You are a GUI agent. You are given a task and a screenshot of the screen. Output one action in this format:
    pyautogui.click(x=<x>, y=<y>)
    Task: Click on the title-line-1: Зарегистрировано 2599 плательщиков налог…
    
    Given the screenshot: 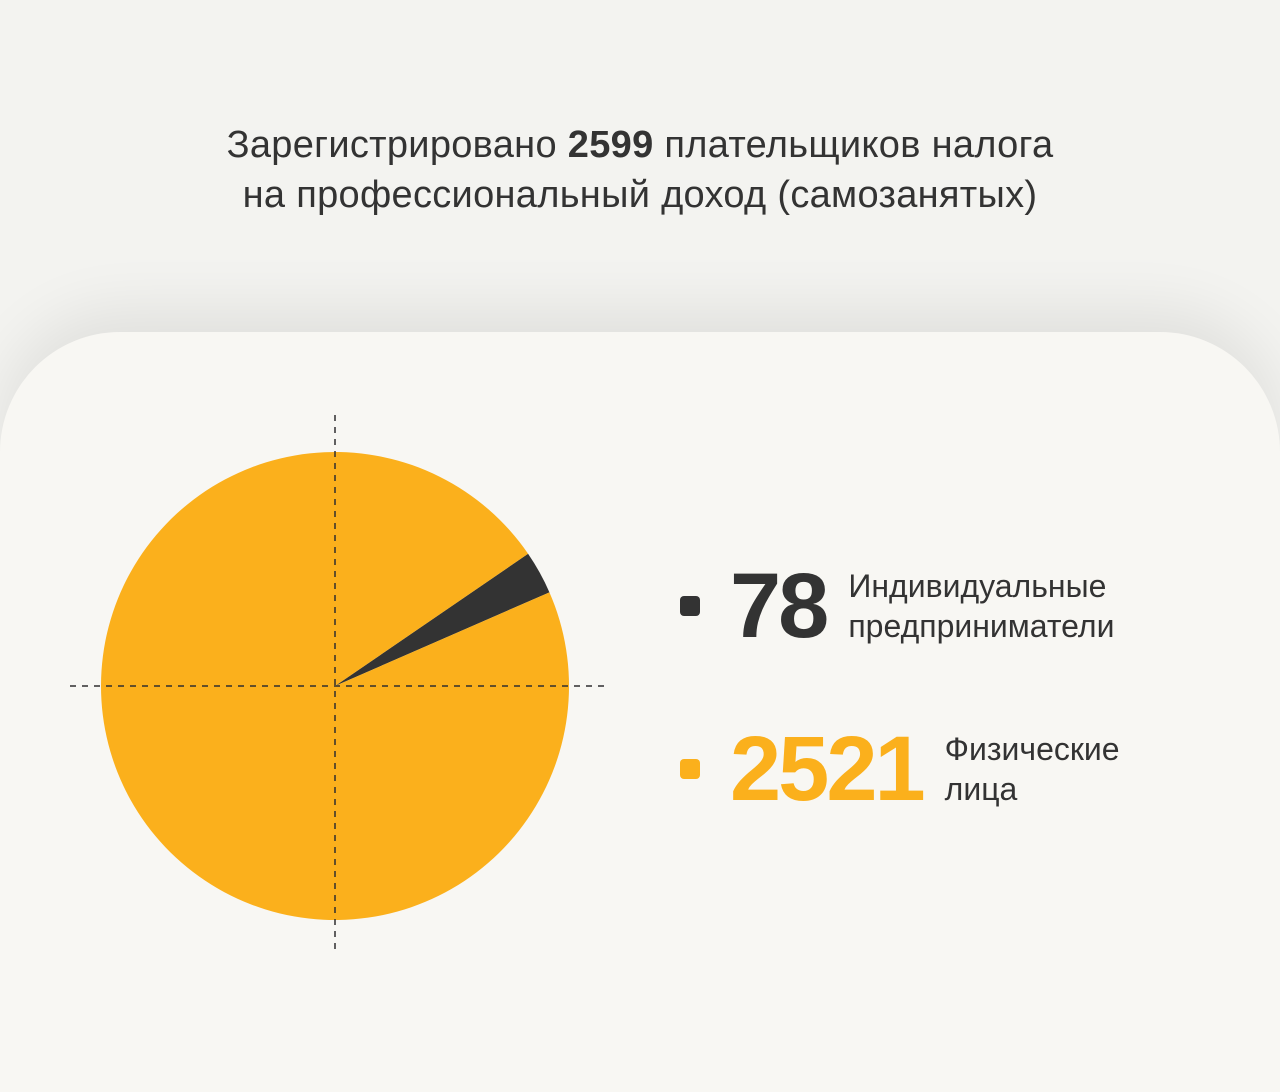 What is the action you would take?
    pyautogui.click(x=640, y=145)
    